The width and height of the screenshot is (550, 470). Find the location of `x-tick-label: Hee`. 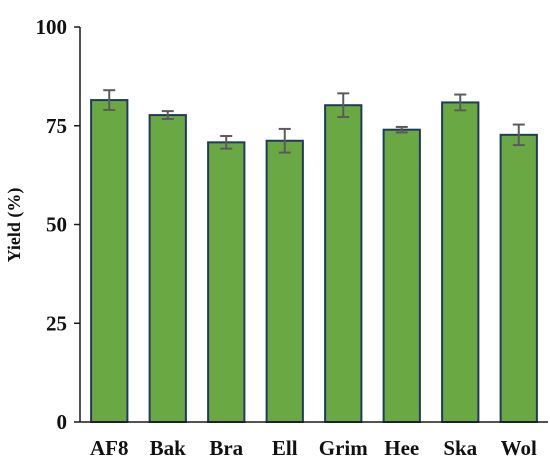

x-tick-label: Hee is located at coordinates (401, 448).